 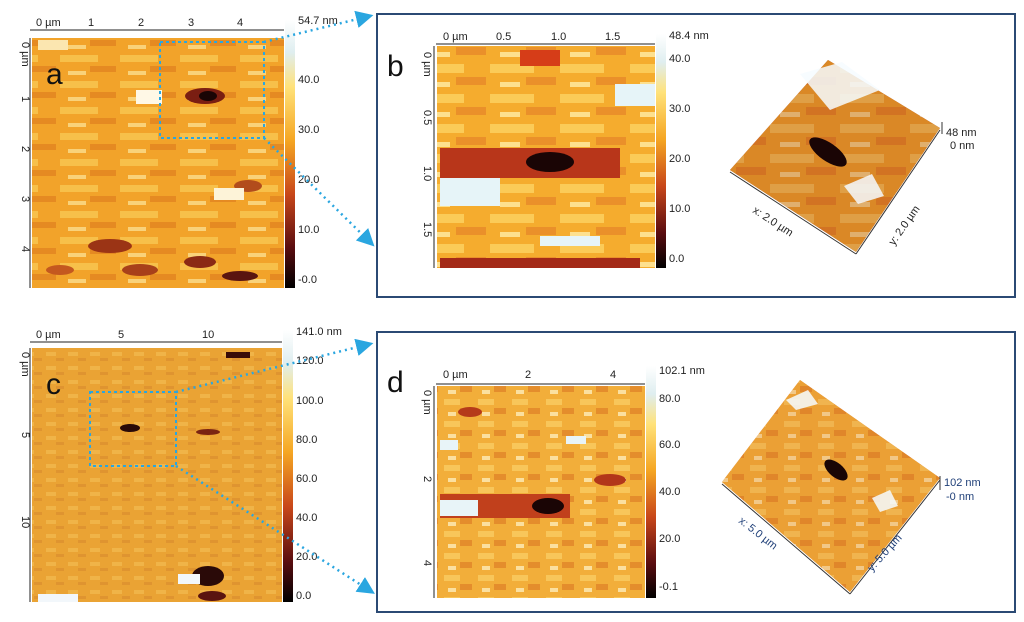 I want to click on y-tick-a-4: 4, so click(x=25, y=249).